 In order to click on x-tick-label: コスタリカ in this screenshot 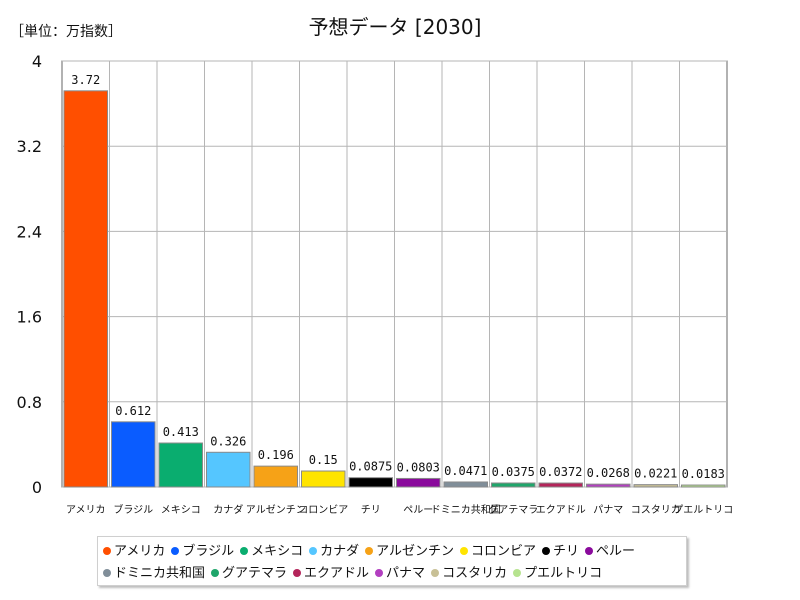, I will do `click(656, 510)`.